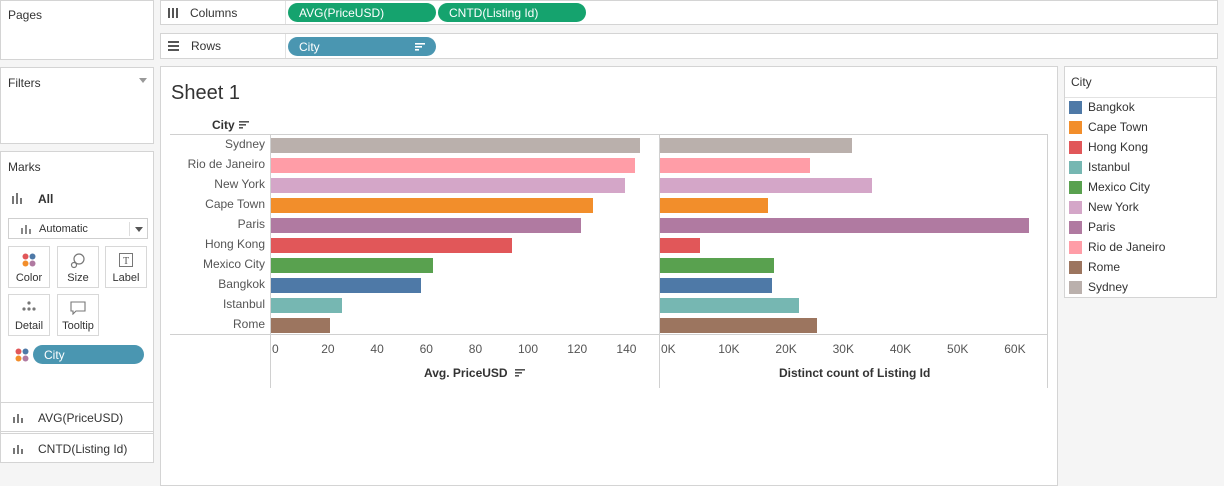 Image resolution: width=1224 pixels, height=486 pixels. Describe the element at coordinates (205, 93) in the screenshot. I see `sheet-title: Sheet 1` at that location.